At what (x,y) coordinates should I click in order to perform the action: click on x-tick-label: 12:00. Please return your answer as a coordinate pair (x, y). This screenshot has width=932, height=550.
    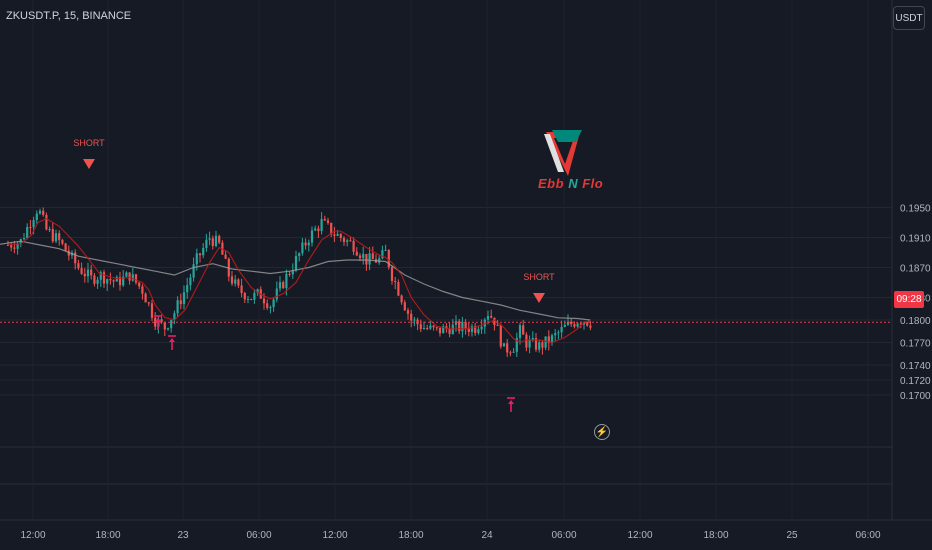
    Looking at the image, I should click on (639, 535).